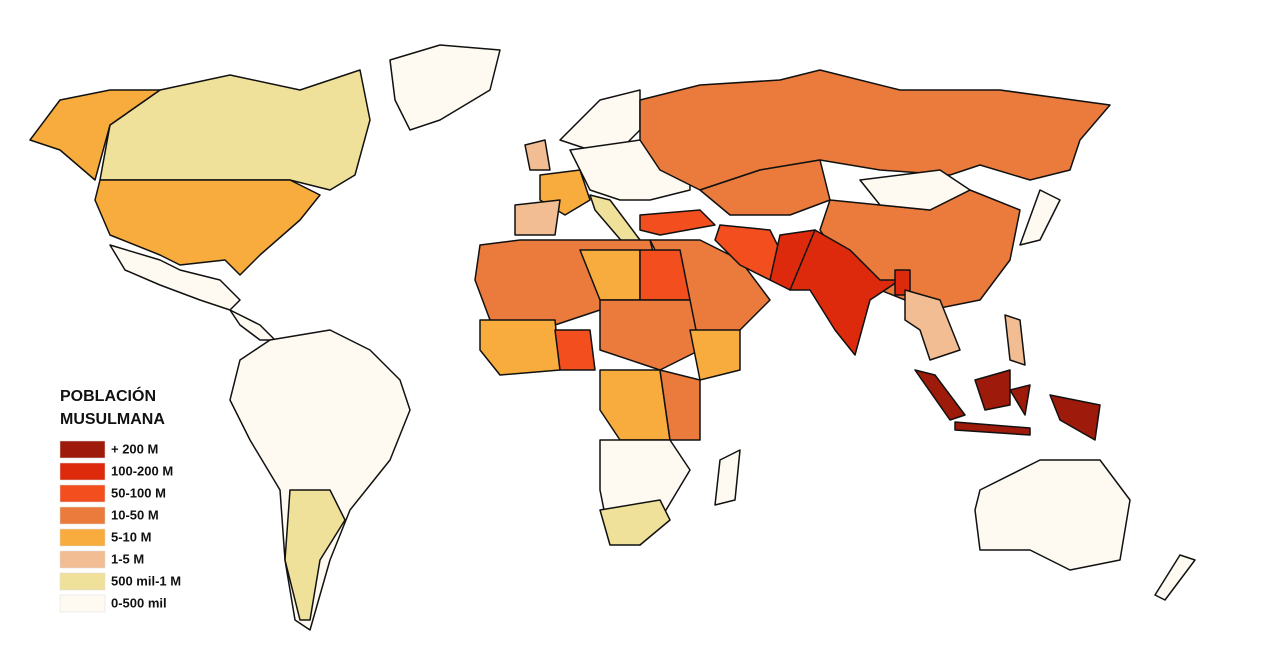  I want to click on usa, so click(207, 227).